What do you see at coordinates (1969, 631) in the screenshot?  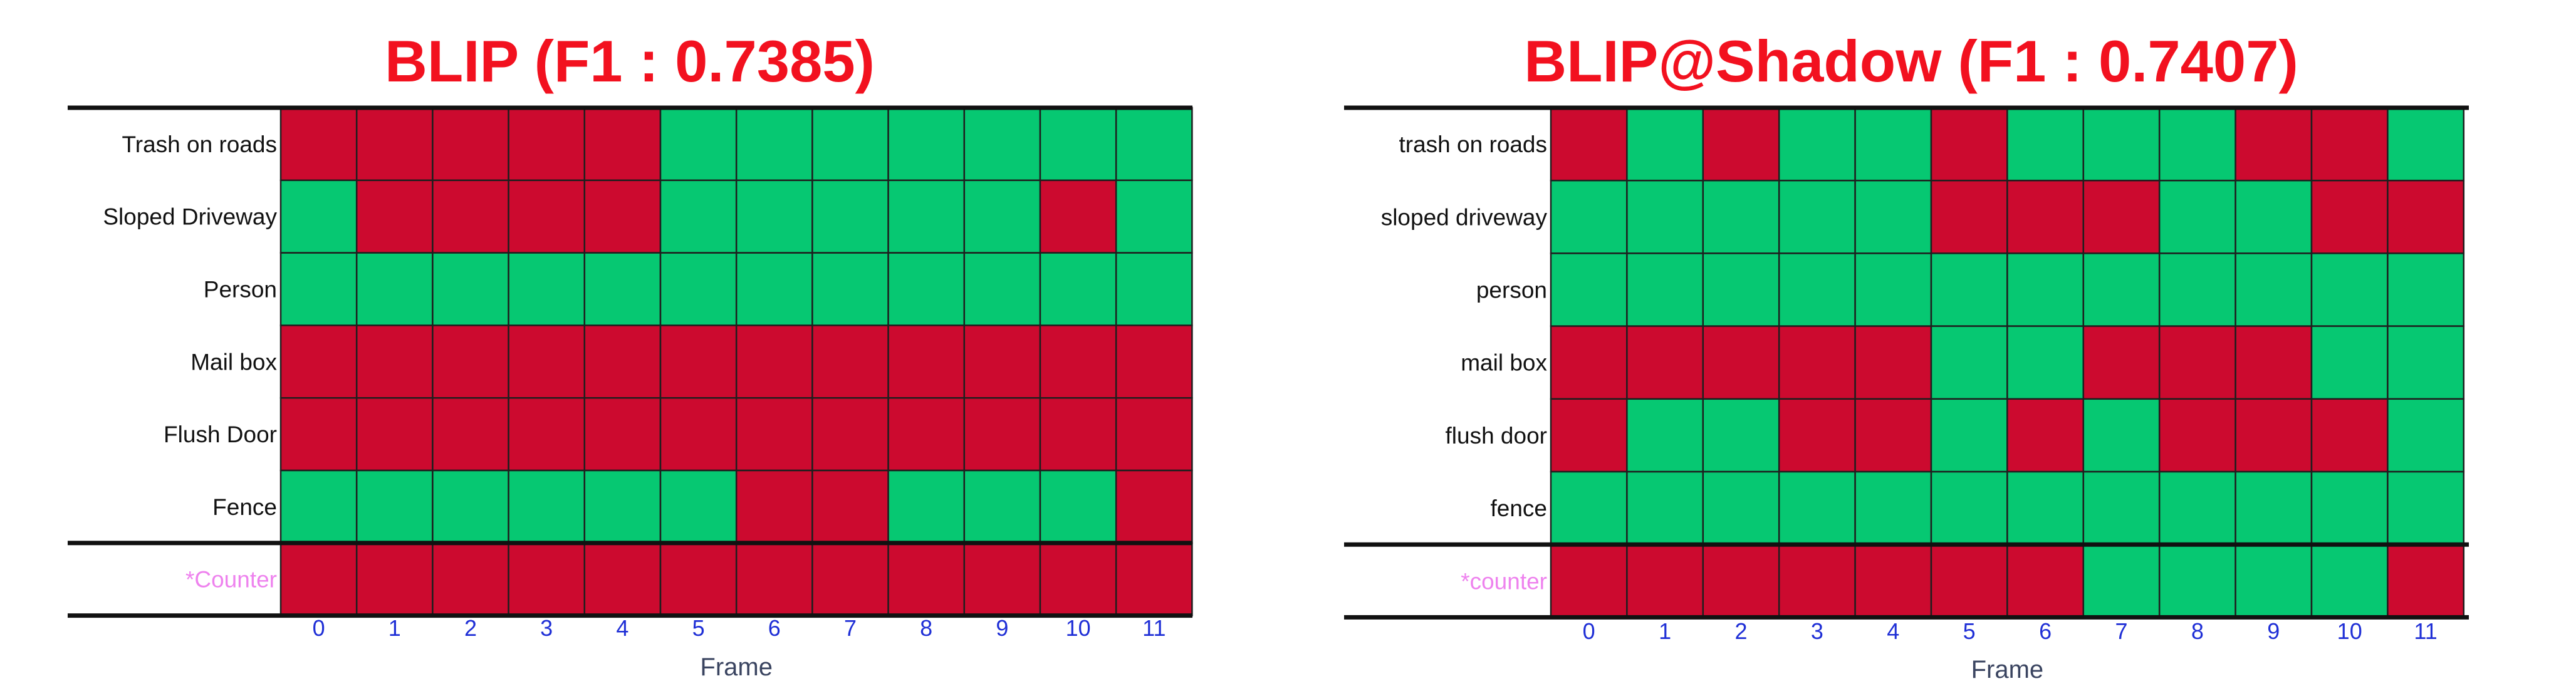 I see `x-tick-label: 5` at bounding box center [1969, 631].